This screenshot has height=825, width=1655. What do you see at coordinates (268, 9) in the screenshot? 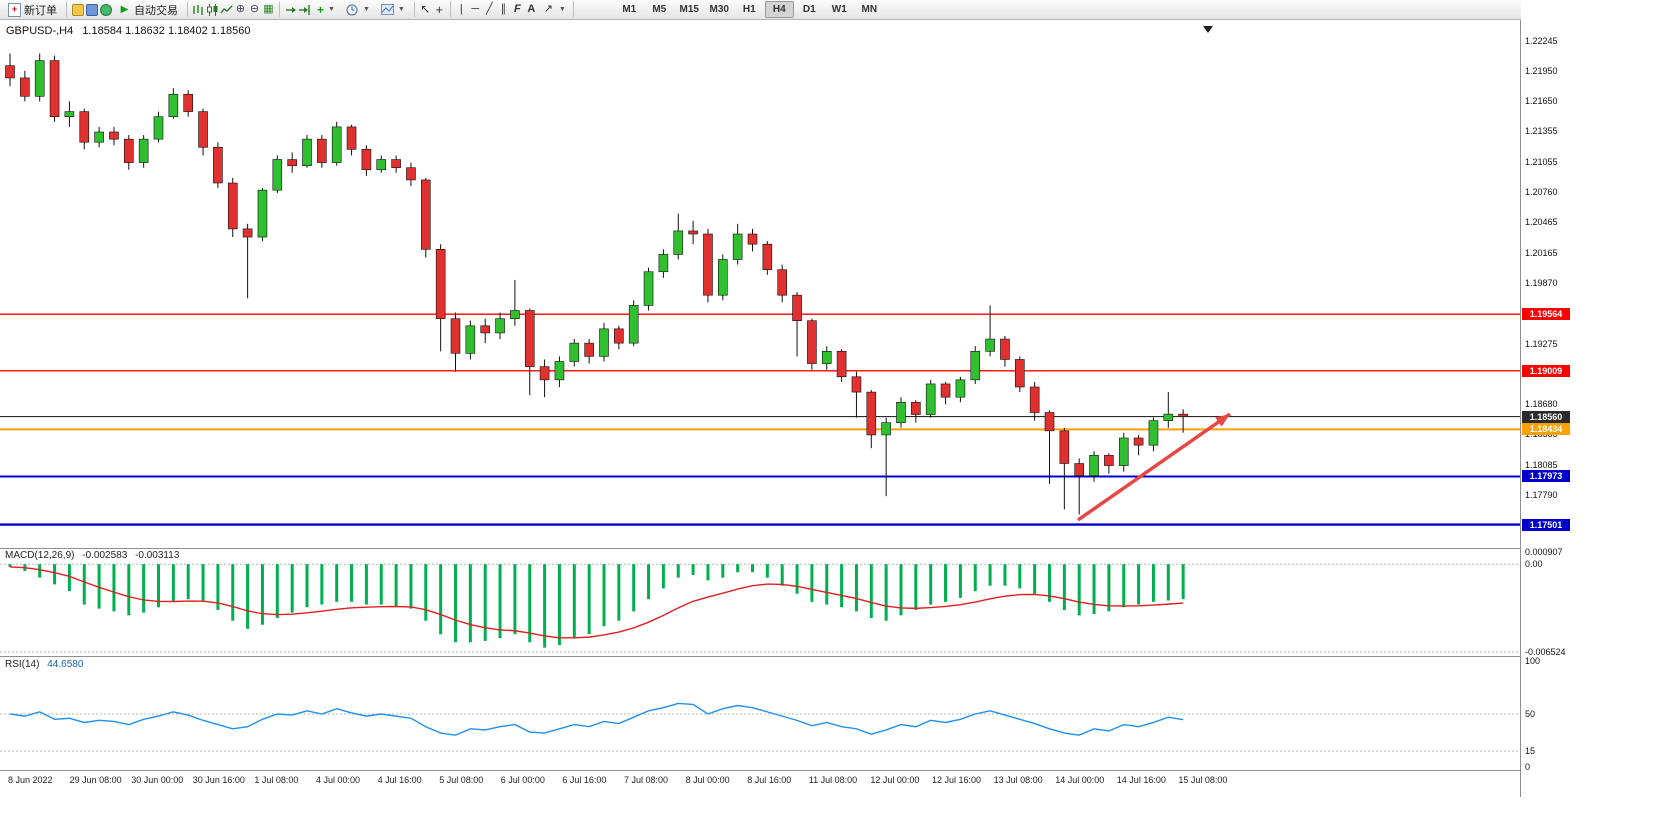
I see `tile-windows-icon: ▦` at bounding box center [268, 9].